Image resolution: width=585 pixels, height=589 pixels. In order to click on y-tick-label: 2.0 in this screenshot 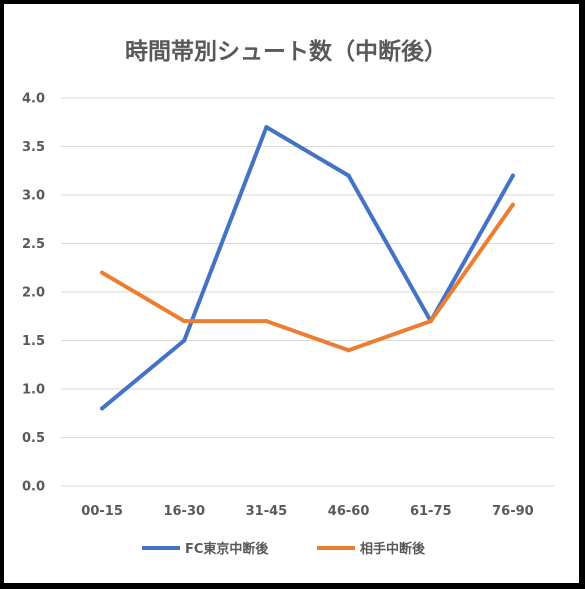, I will do `click(33, 293)`.